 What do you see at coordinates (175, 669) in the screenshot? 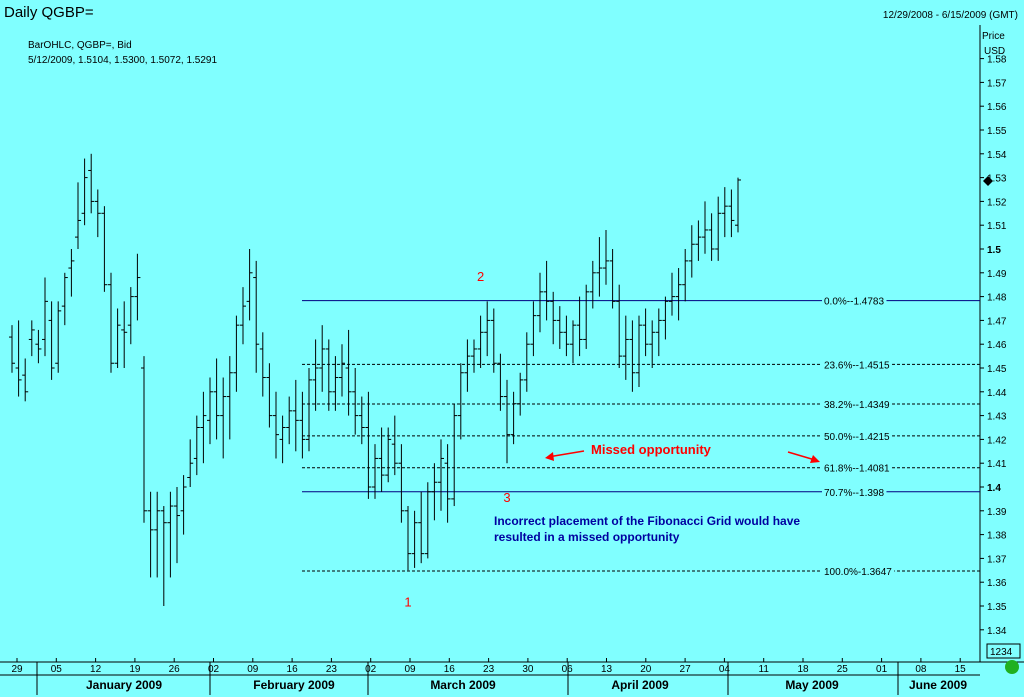
I see `time-tick-label: 26` at bounding box center [175, 669].